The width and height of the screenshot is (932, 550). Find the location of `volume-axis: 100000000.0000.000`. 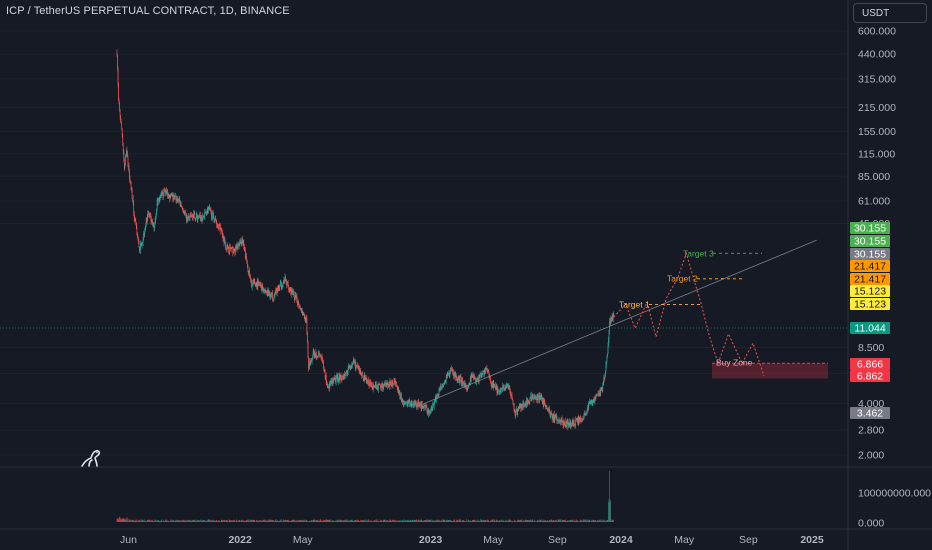

volume-axis: 100000000.0000.000 is located at coordinates (894, 509).